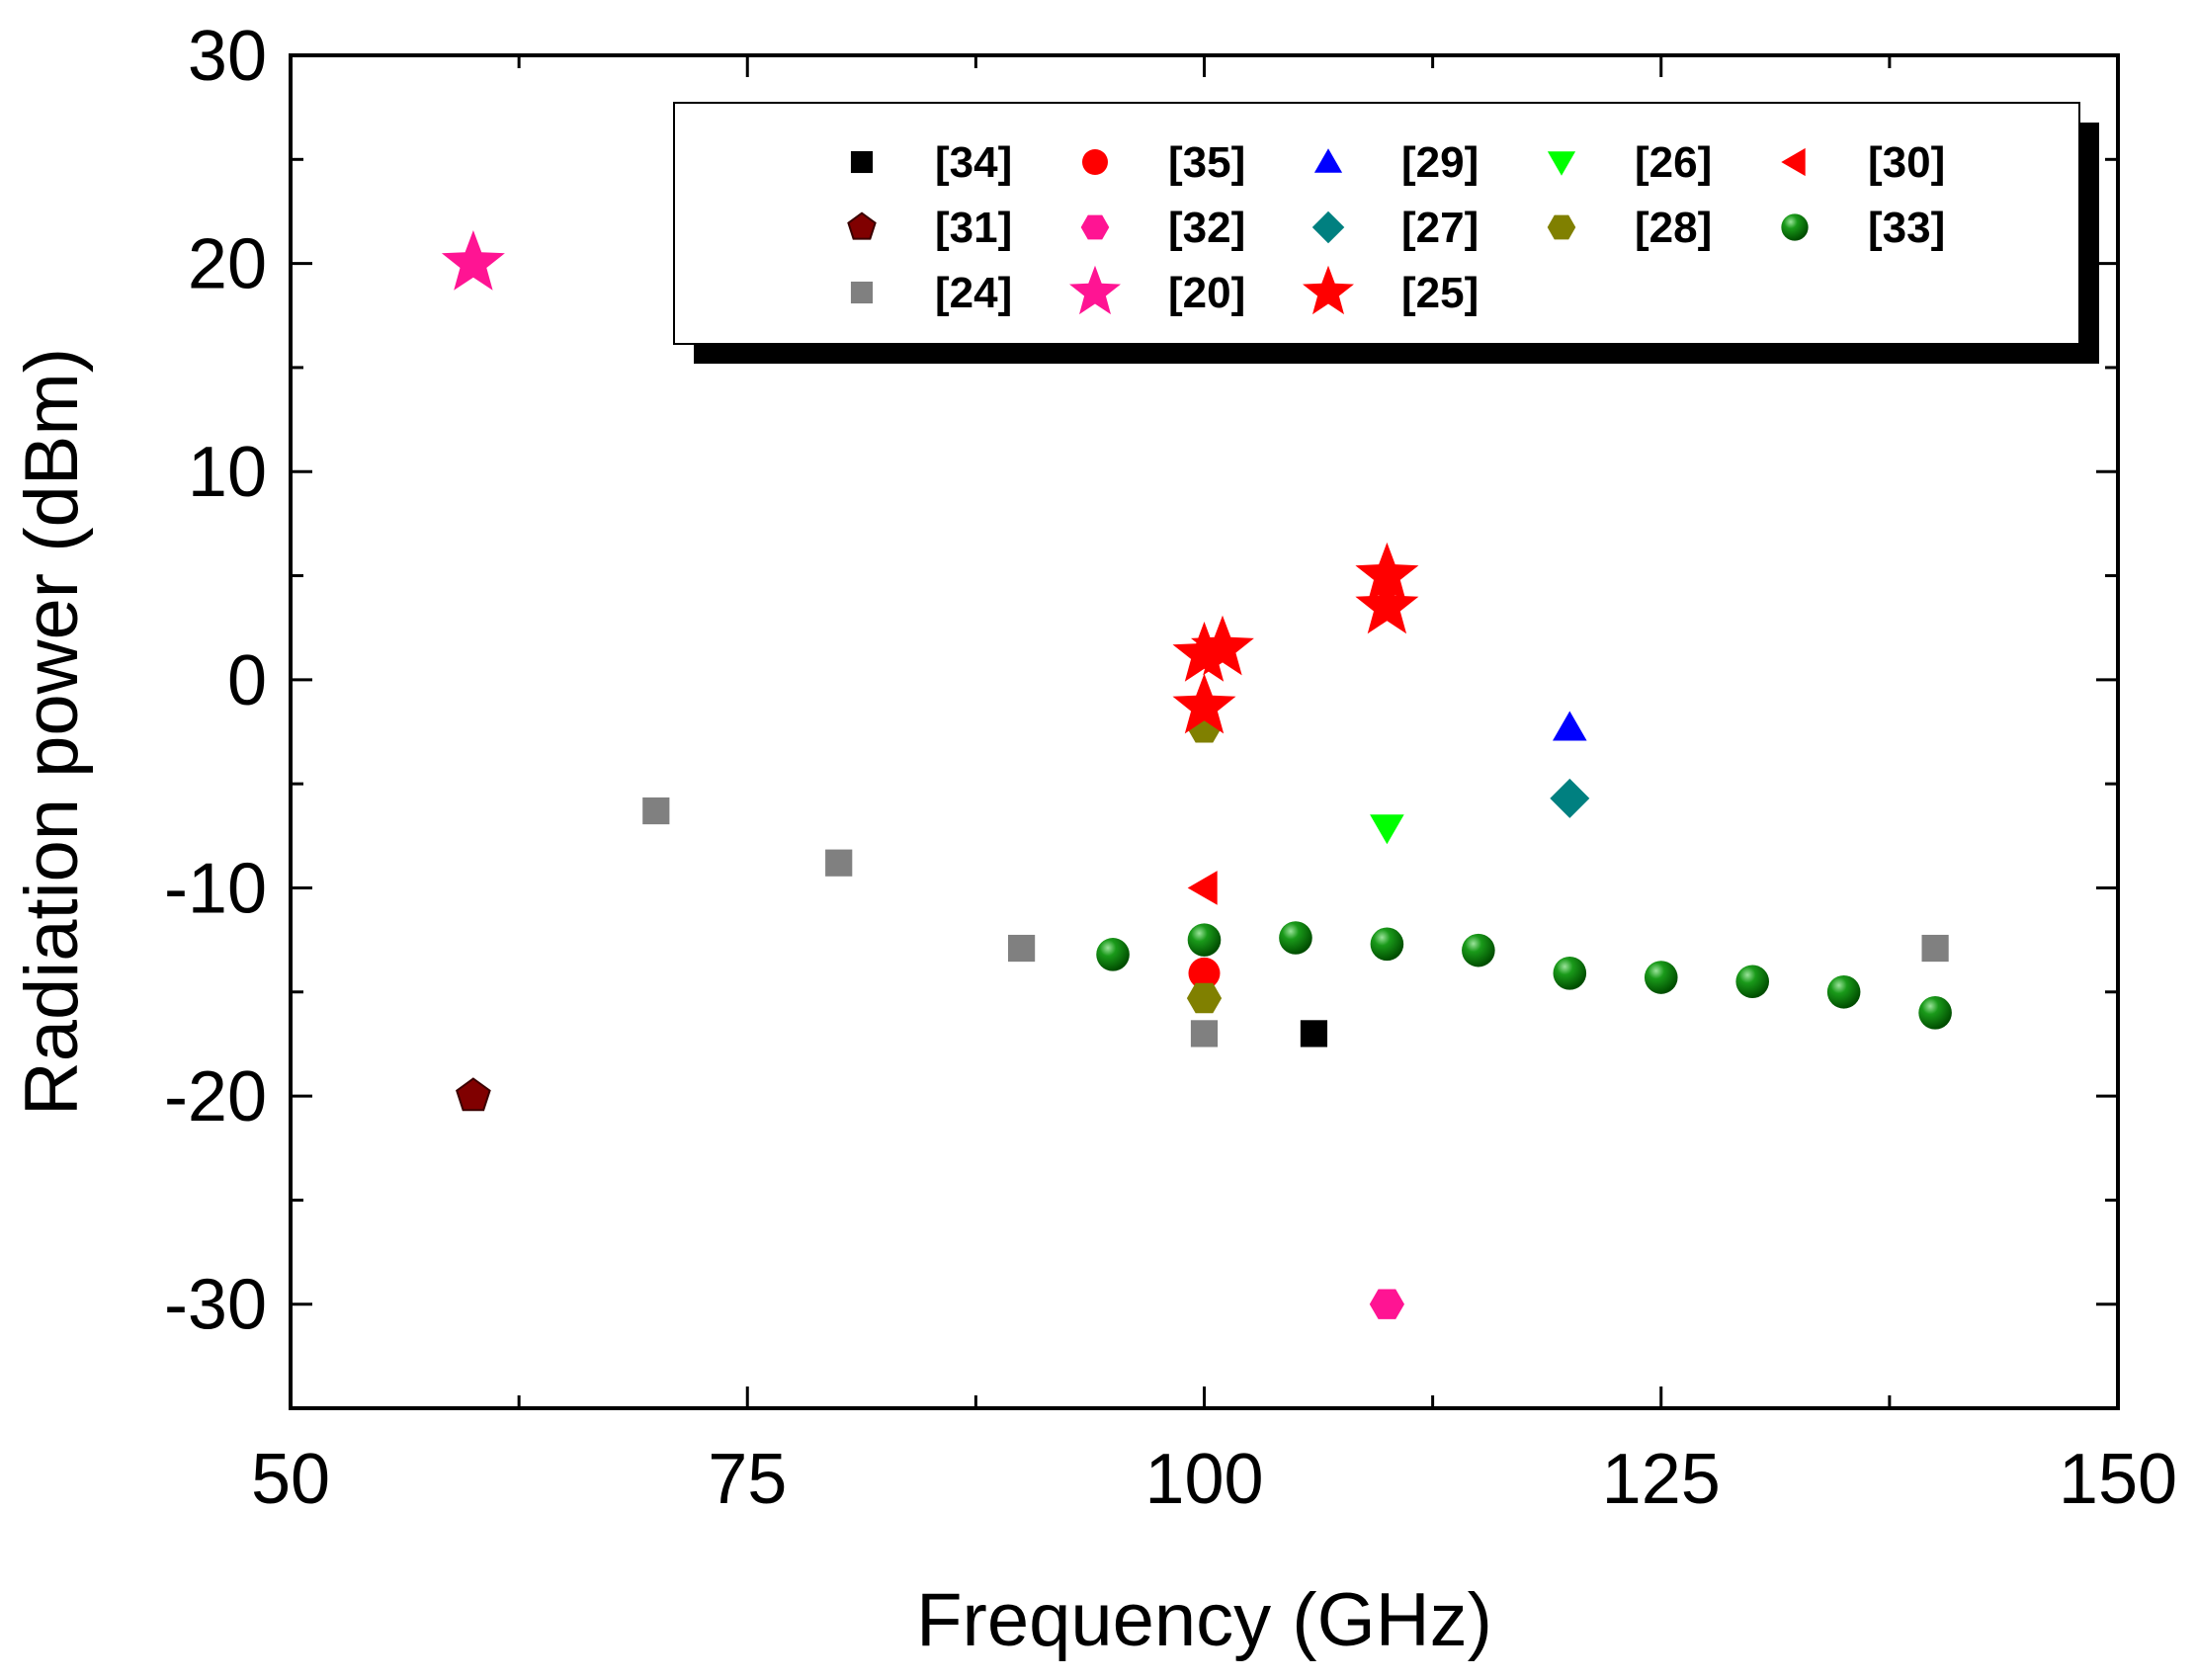 Image resolution: width=2197 pixels, height=1680 pixels. I want to click on legend-entry: [33], so click(1863, 228).